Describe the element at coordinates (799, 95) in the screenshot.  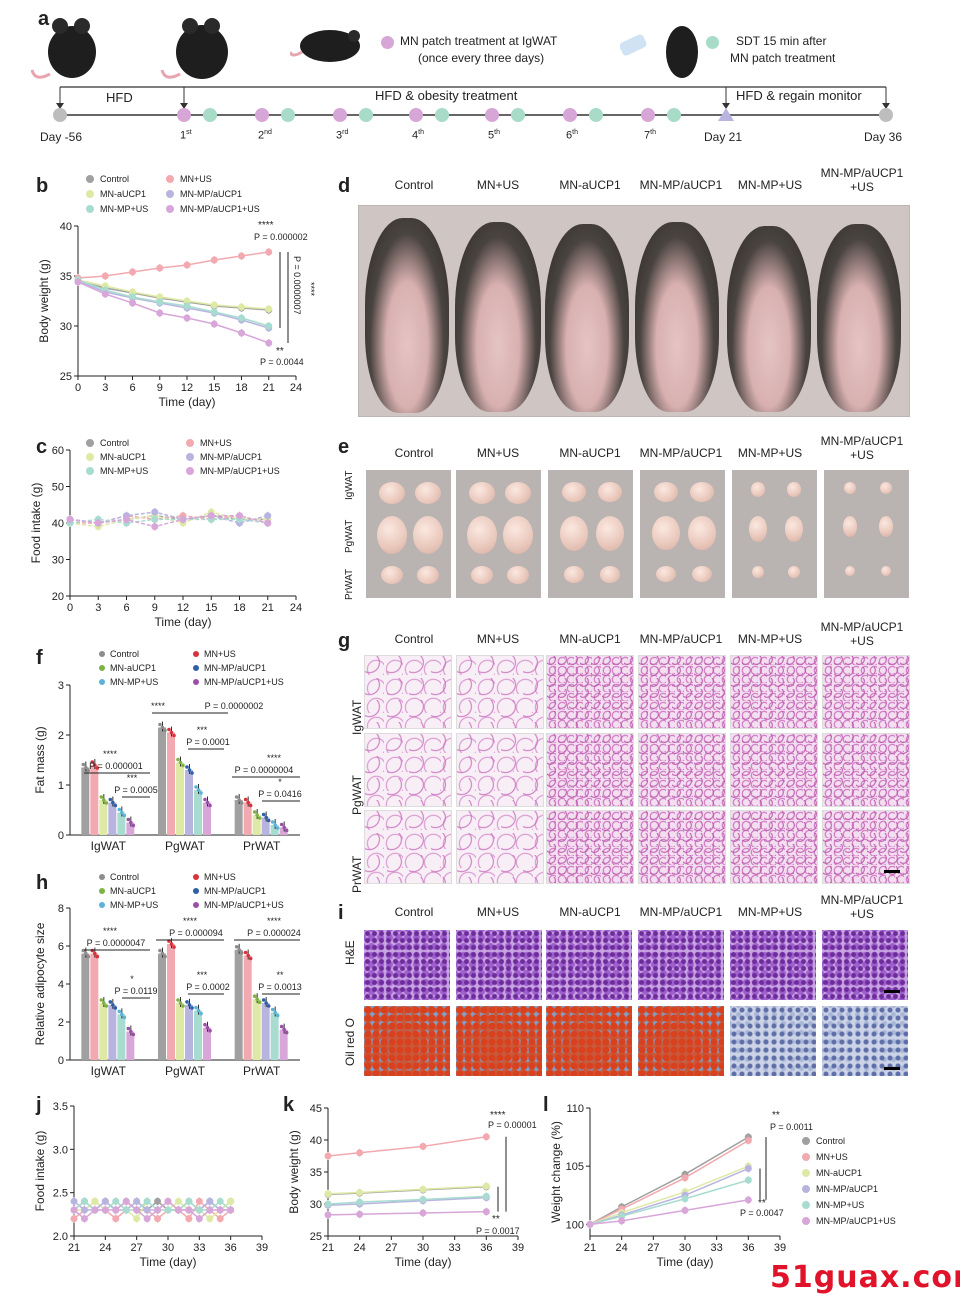
I see `timeline-regain-label: HFD & regain monitor` at that location.